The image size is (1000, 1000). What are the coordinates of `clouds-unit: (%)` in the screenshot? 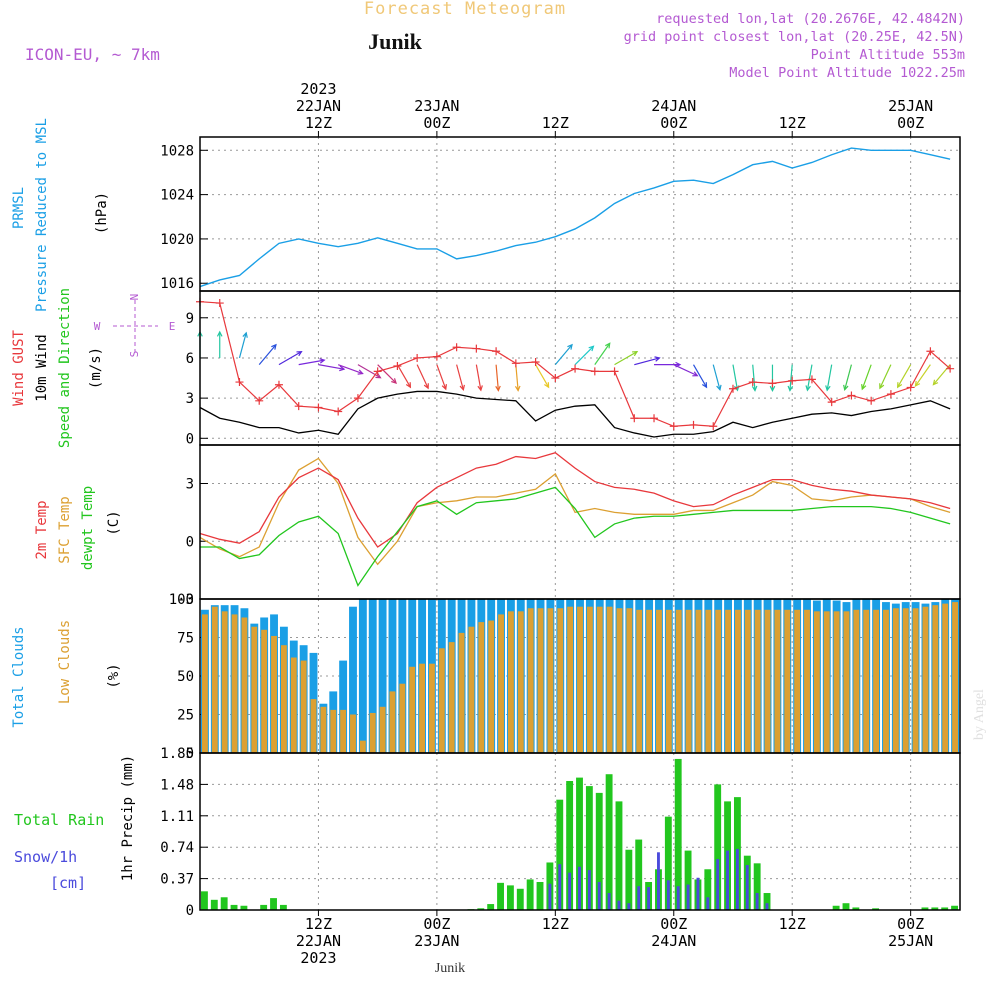 It's located at (114, 675).